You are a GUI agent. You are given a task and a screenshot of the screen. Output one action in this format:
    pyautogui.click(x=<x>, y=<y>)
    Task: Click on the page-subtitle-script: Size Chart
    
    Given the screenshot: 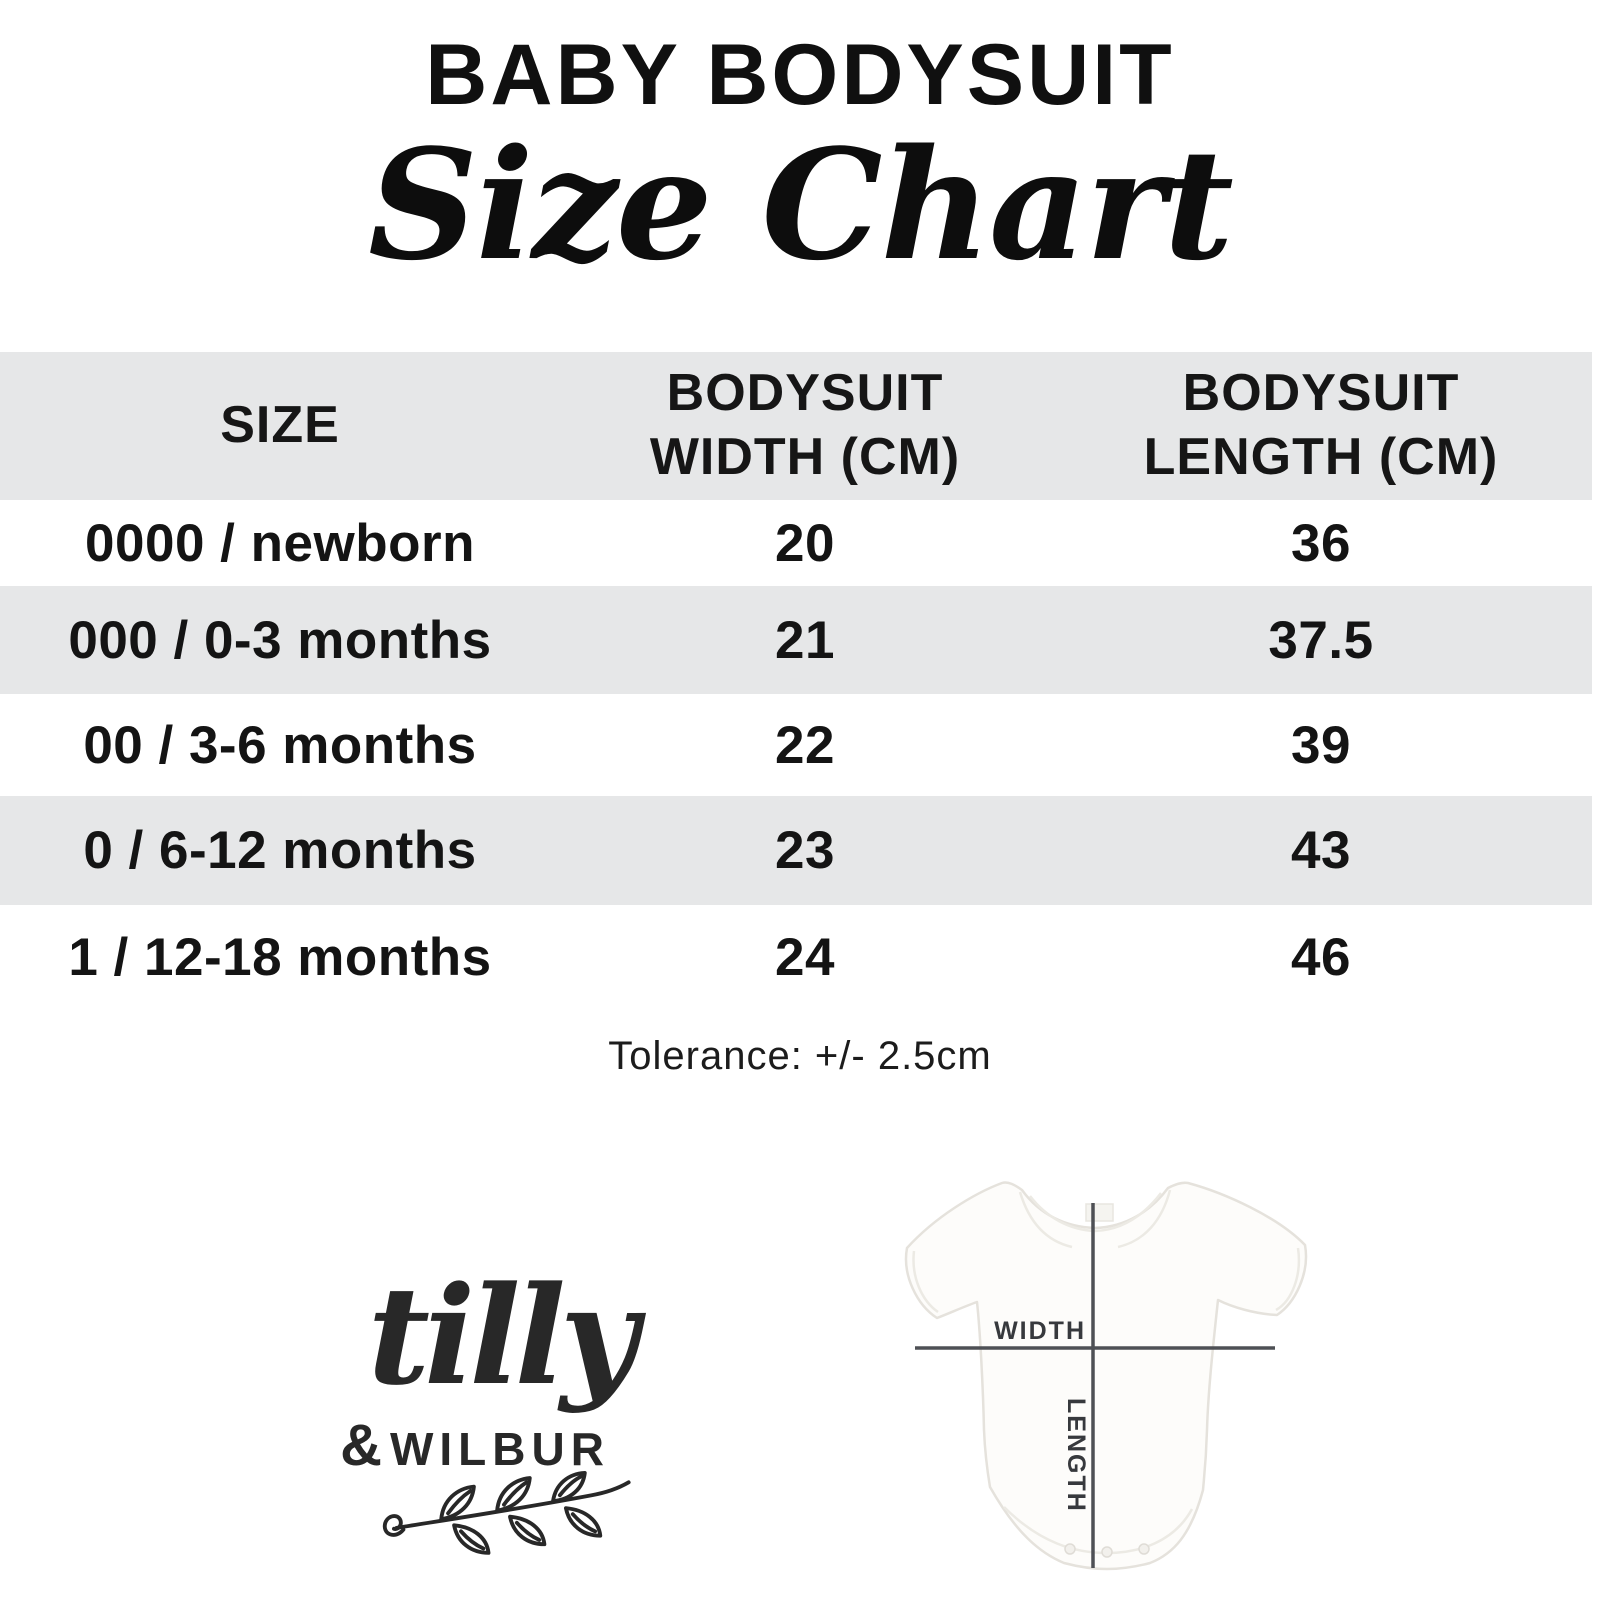 What is the action you would take?
    pyautogui.click(x=801, y=204)
    